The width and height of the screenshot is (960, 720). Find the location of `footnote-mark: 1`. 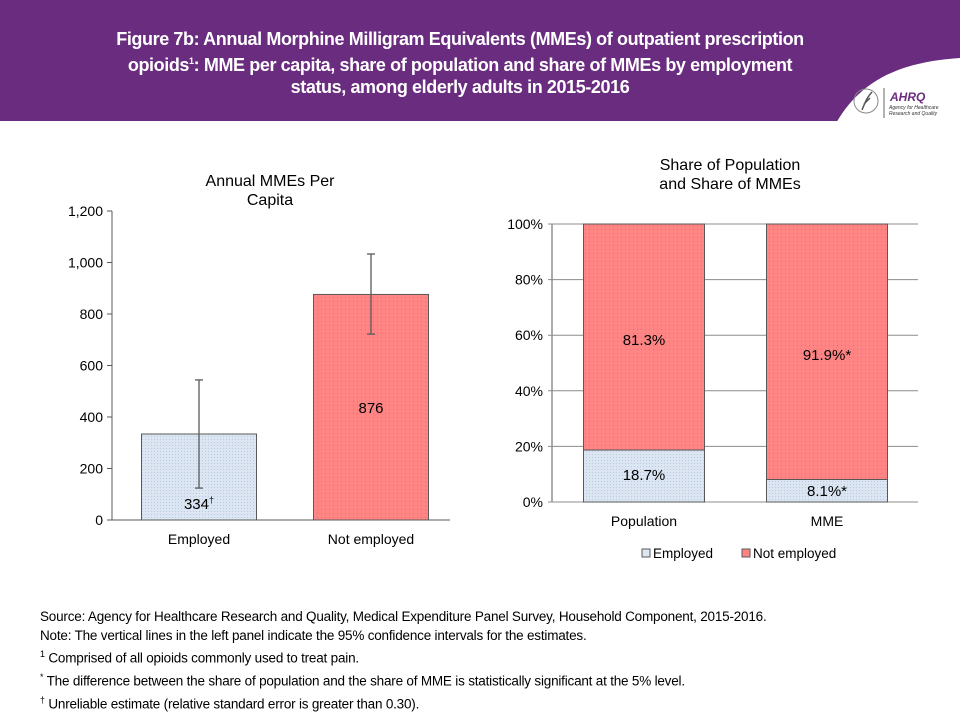

footnote-mark: 1 is located at coordinates (191, 61).